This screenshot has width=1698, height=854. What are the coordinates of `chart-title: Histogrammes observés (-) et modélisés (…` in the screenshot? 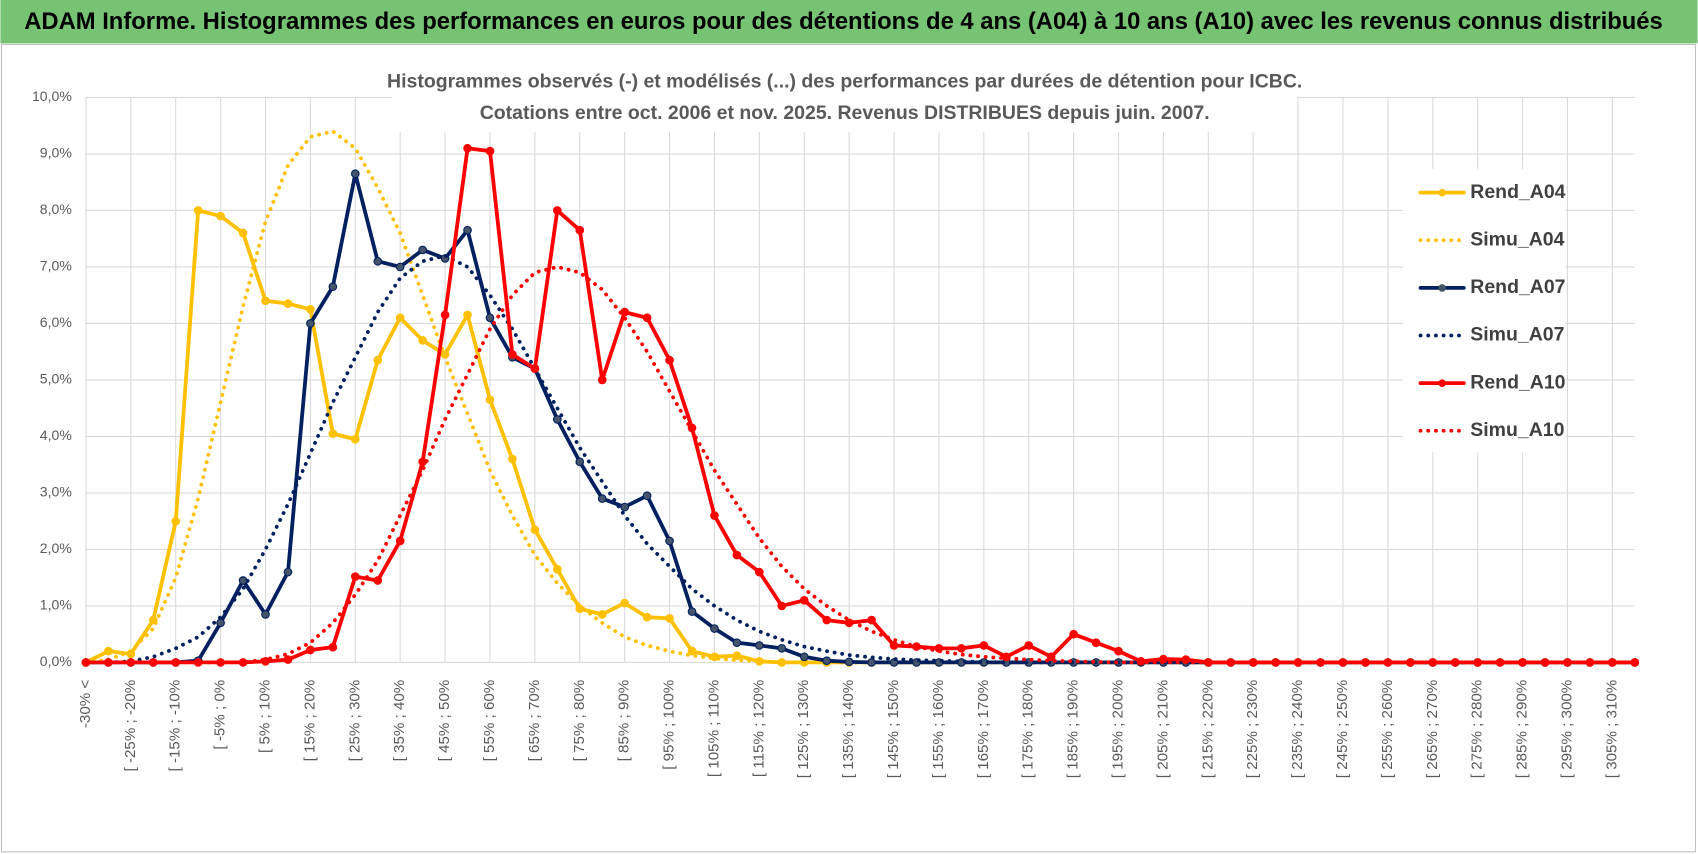 It's located at (844, 81).